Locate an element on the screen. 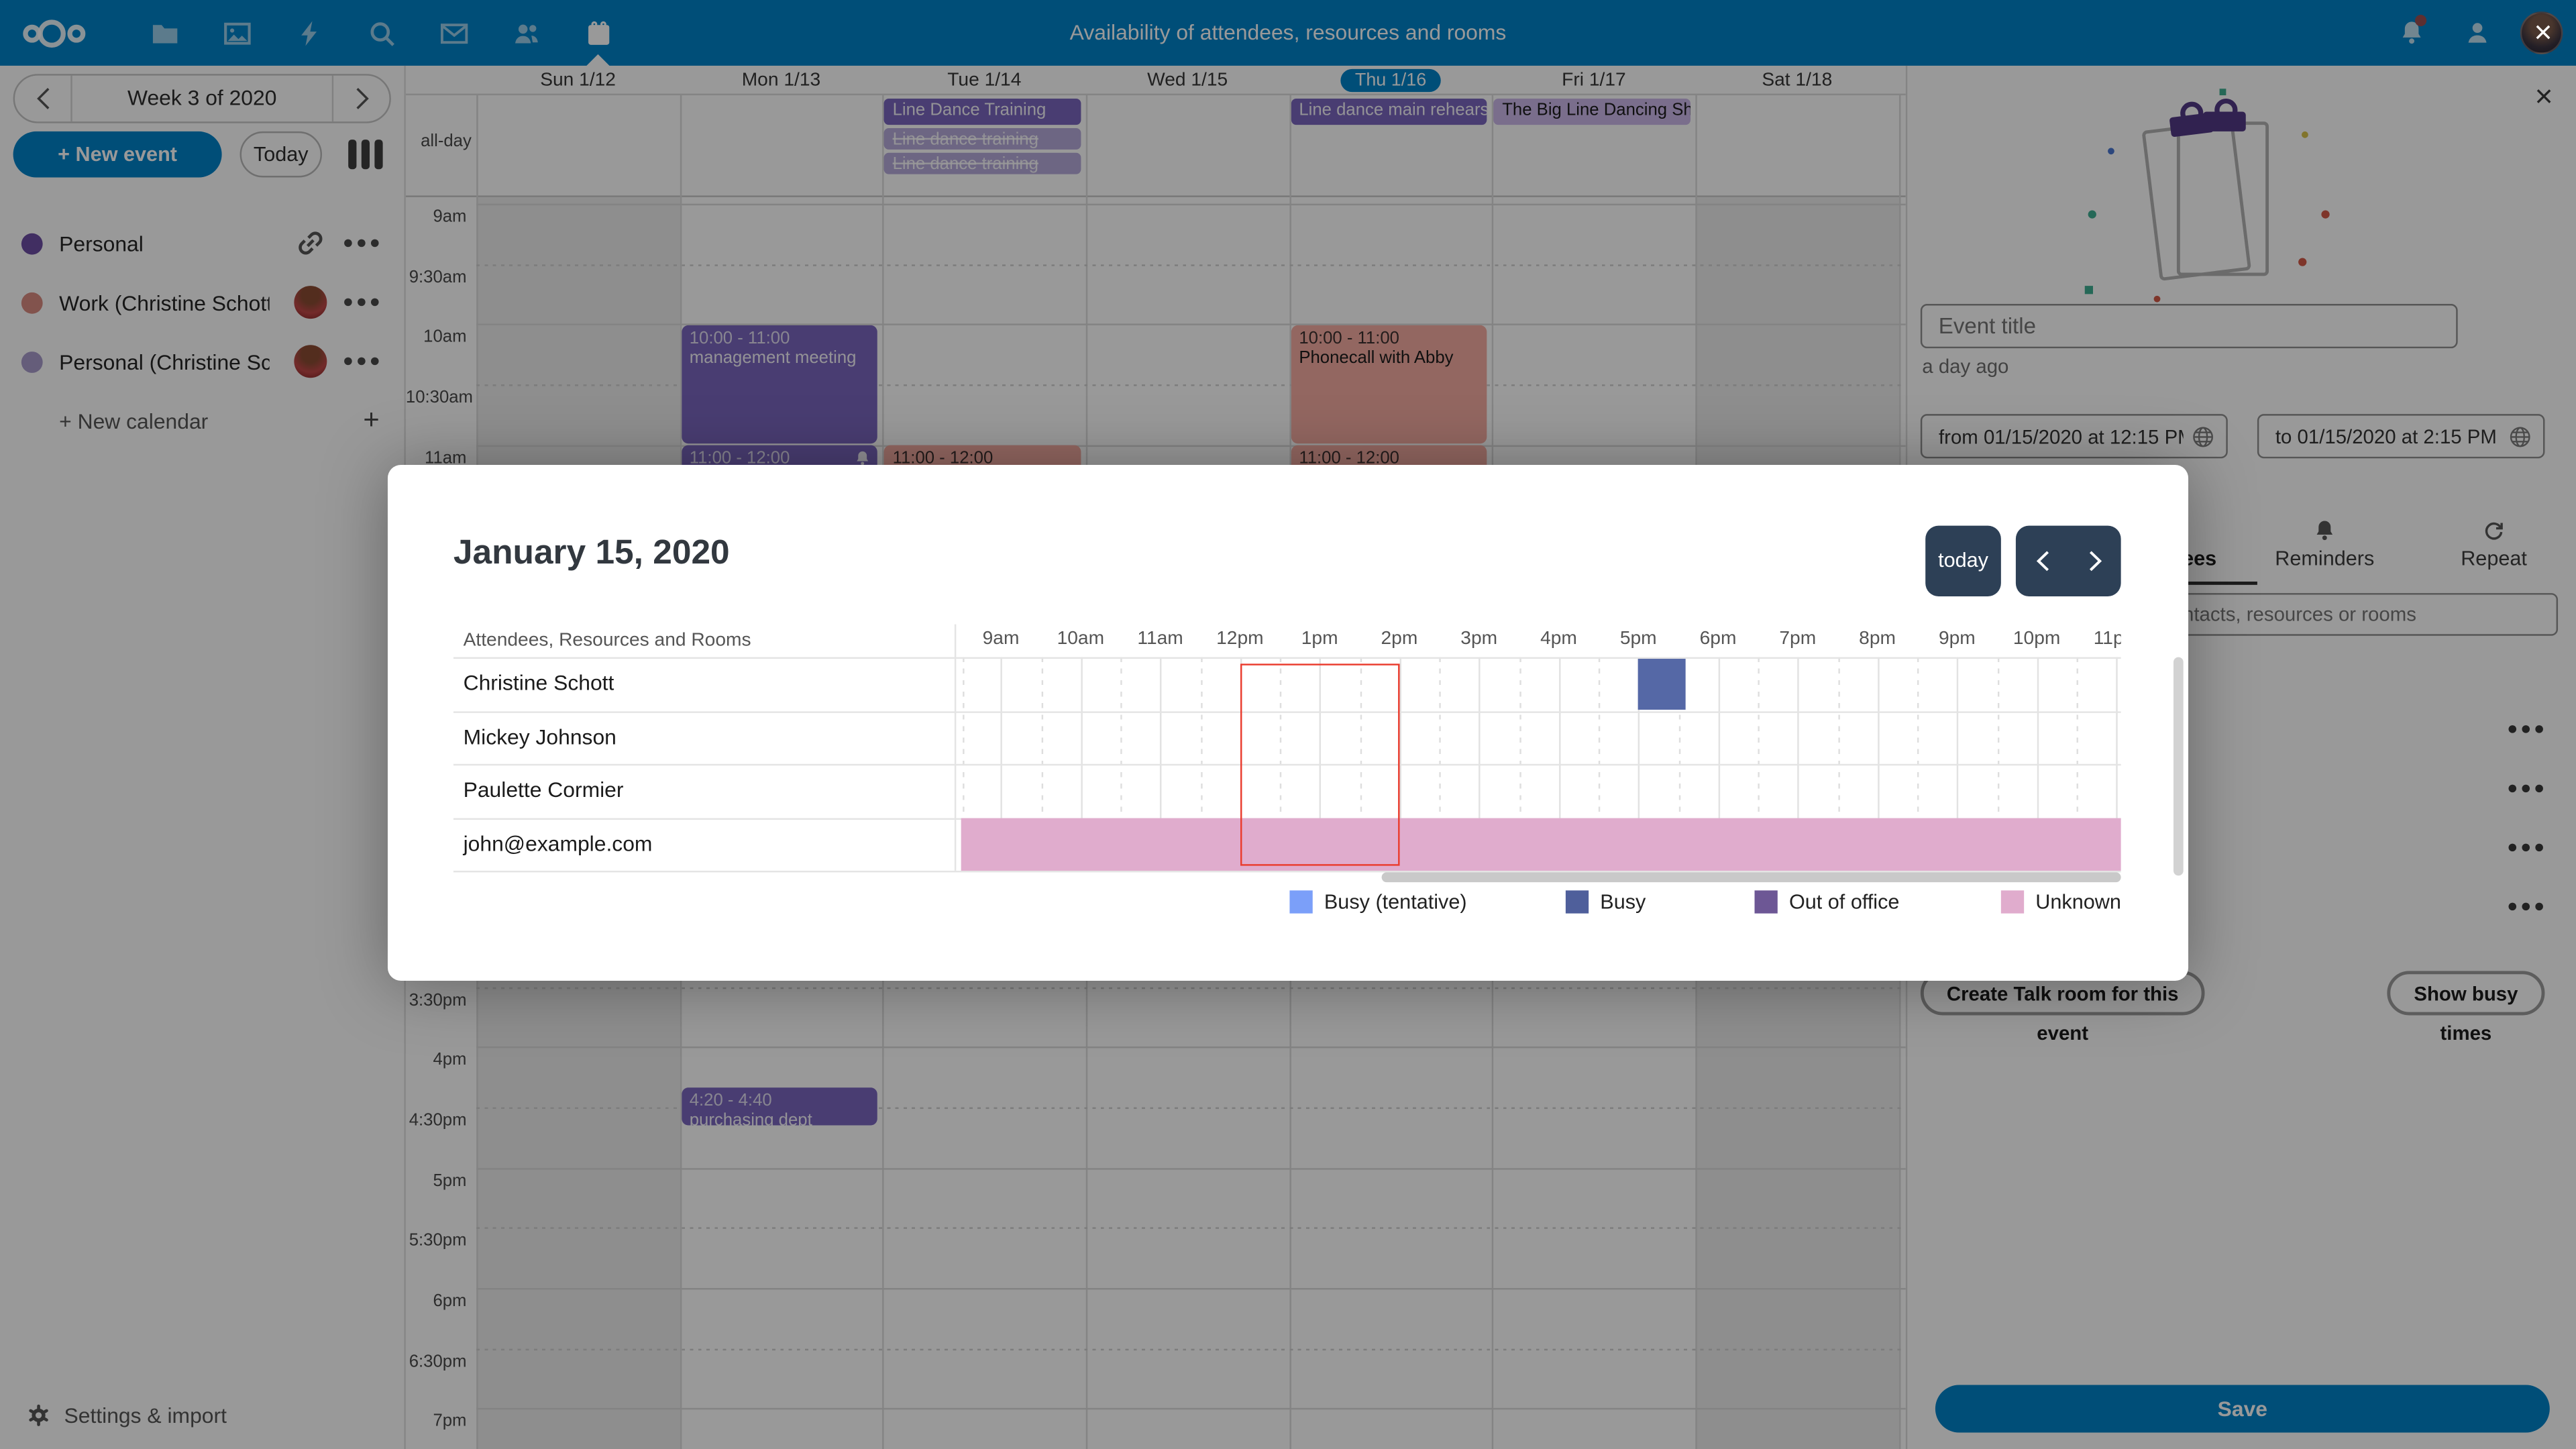 The image size is (2576, 1449). legend-swatch is located at coordinates (1577, 901).